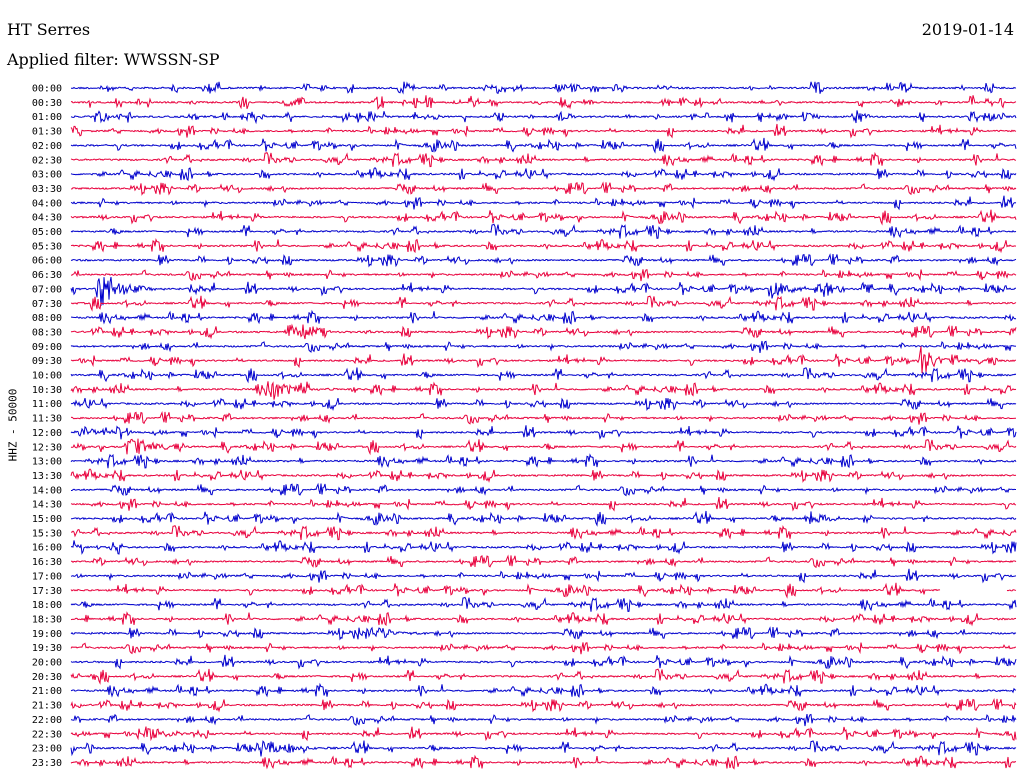 This screenshot has width=1024, height=780. What do you see at coordinates (47, 390) in the screenshot?
I see `row-label: 10:30` at bounding box center [47, 390].